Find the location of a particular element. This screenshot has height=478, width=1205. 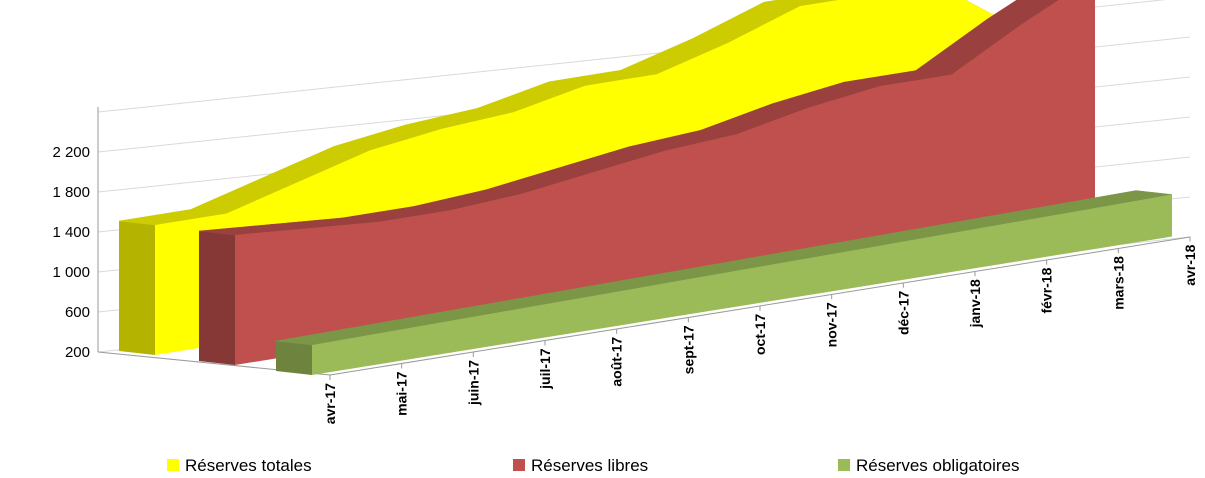

x-tick-label: nov-17 is located at coordinates (832, 324).